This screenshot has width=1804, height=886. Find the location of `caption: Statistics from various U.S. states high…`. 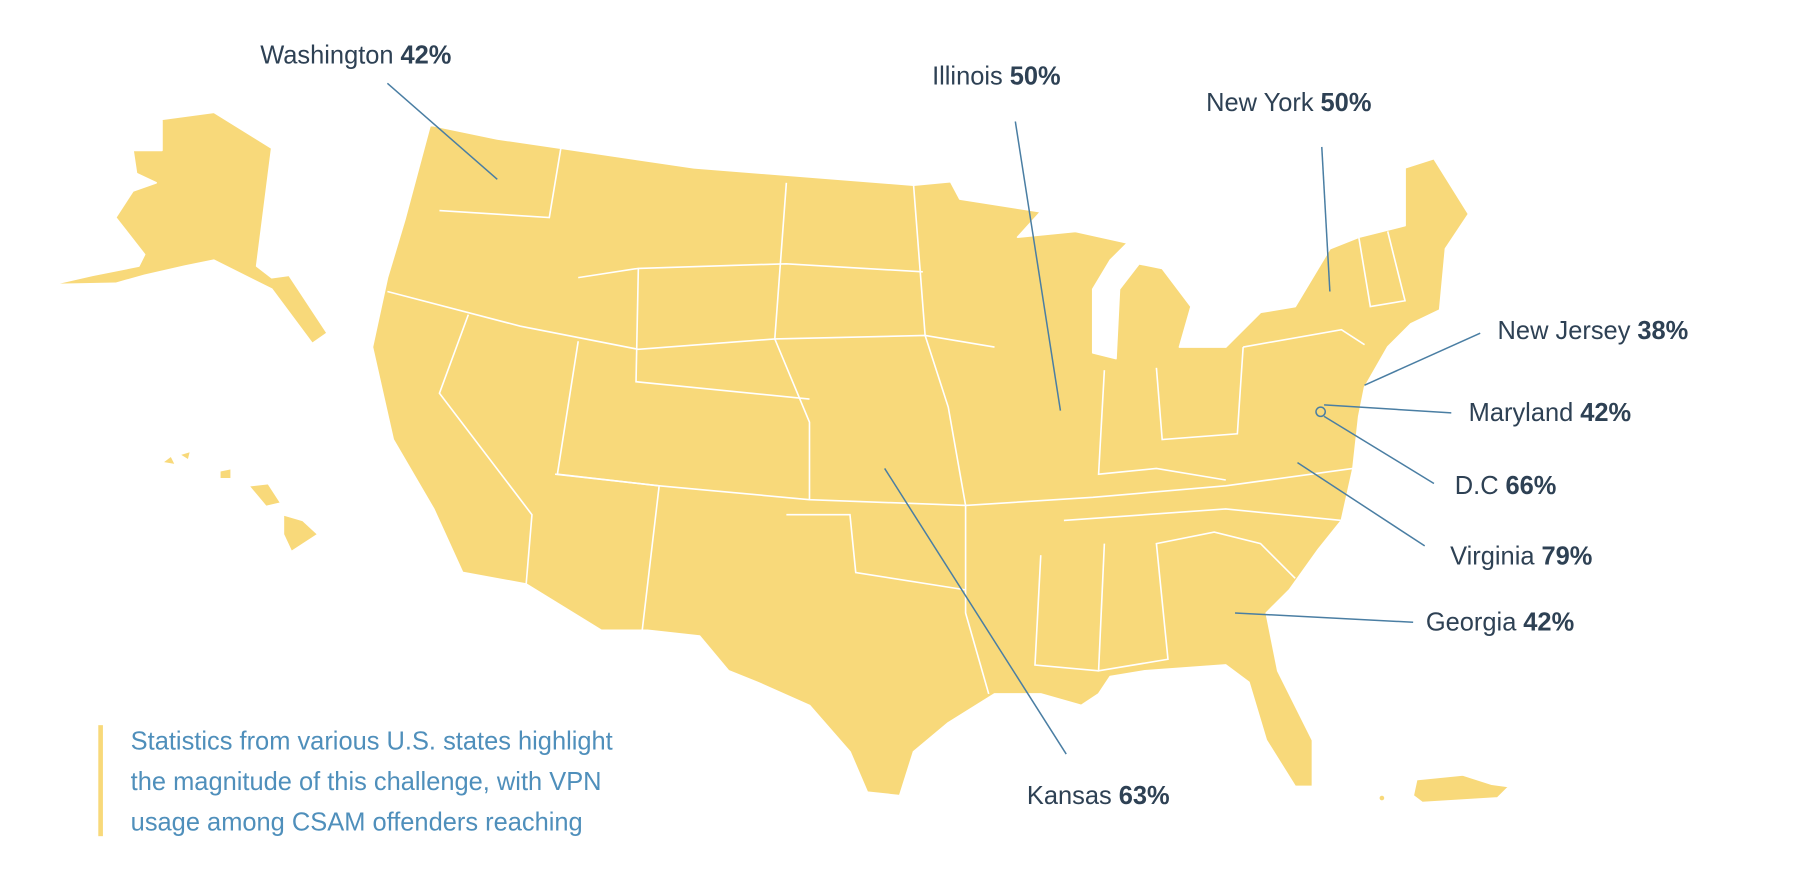

caption: Statistics from various U.S. states high… is located at coordinates (355, 781).